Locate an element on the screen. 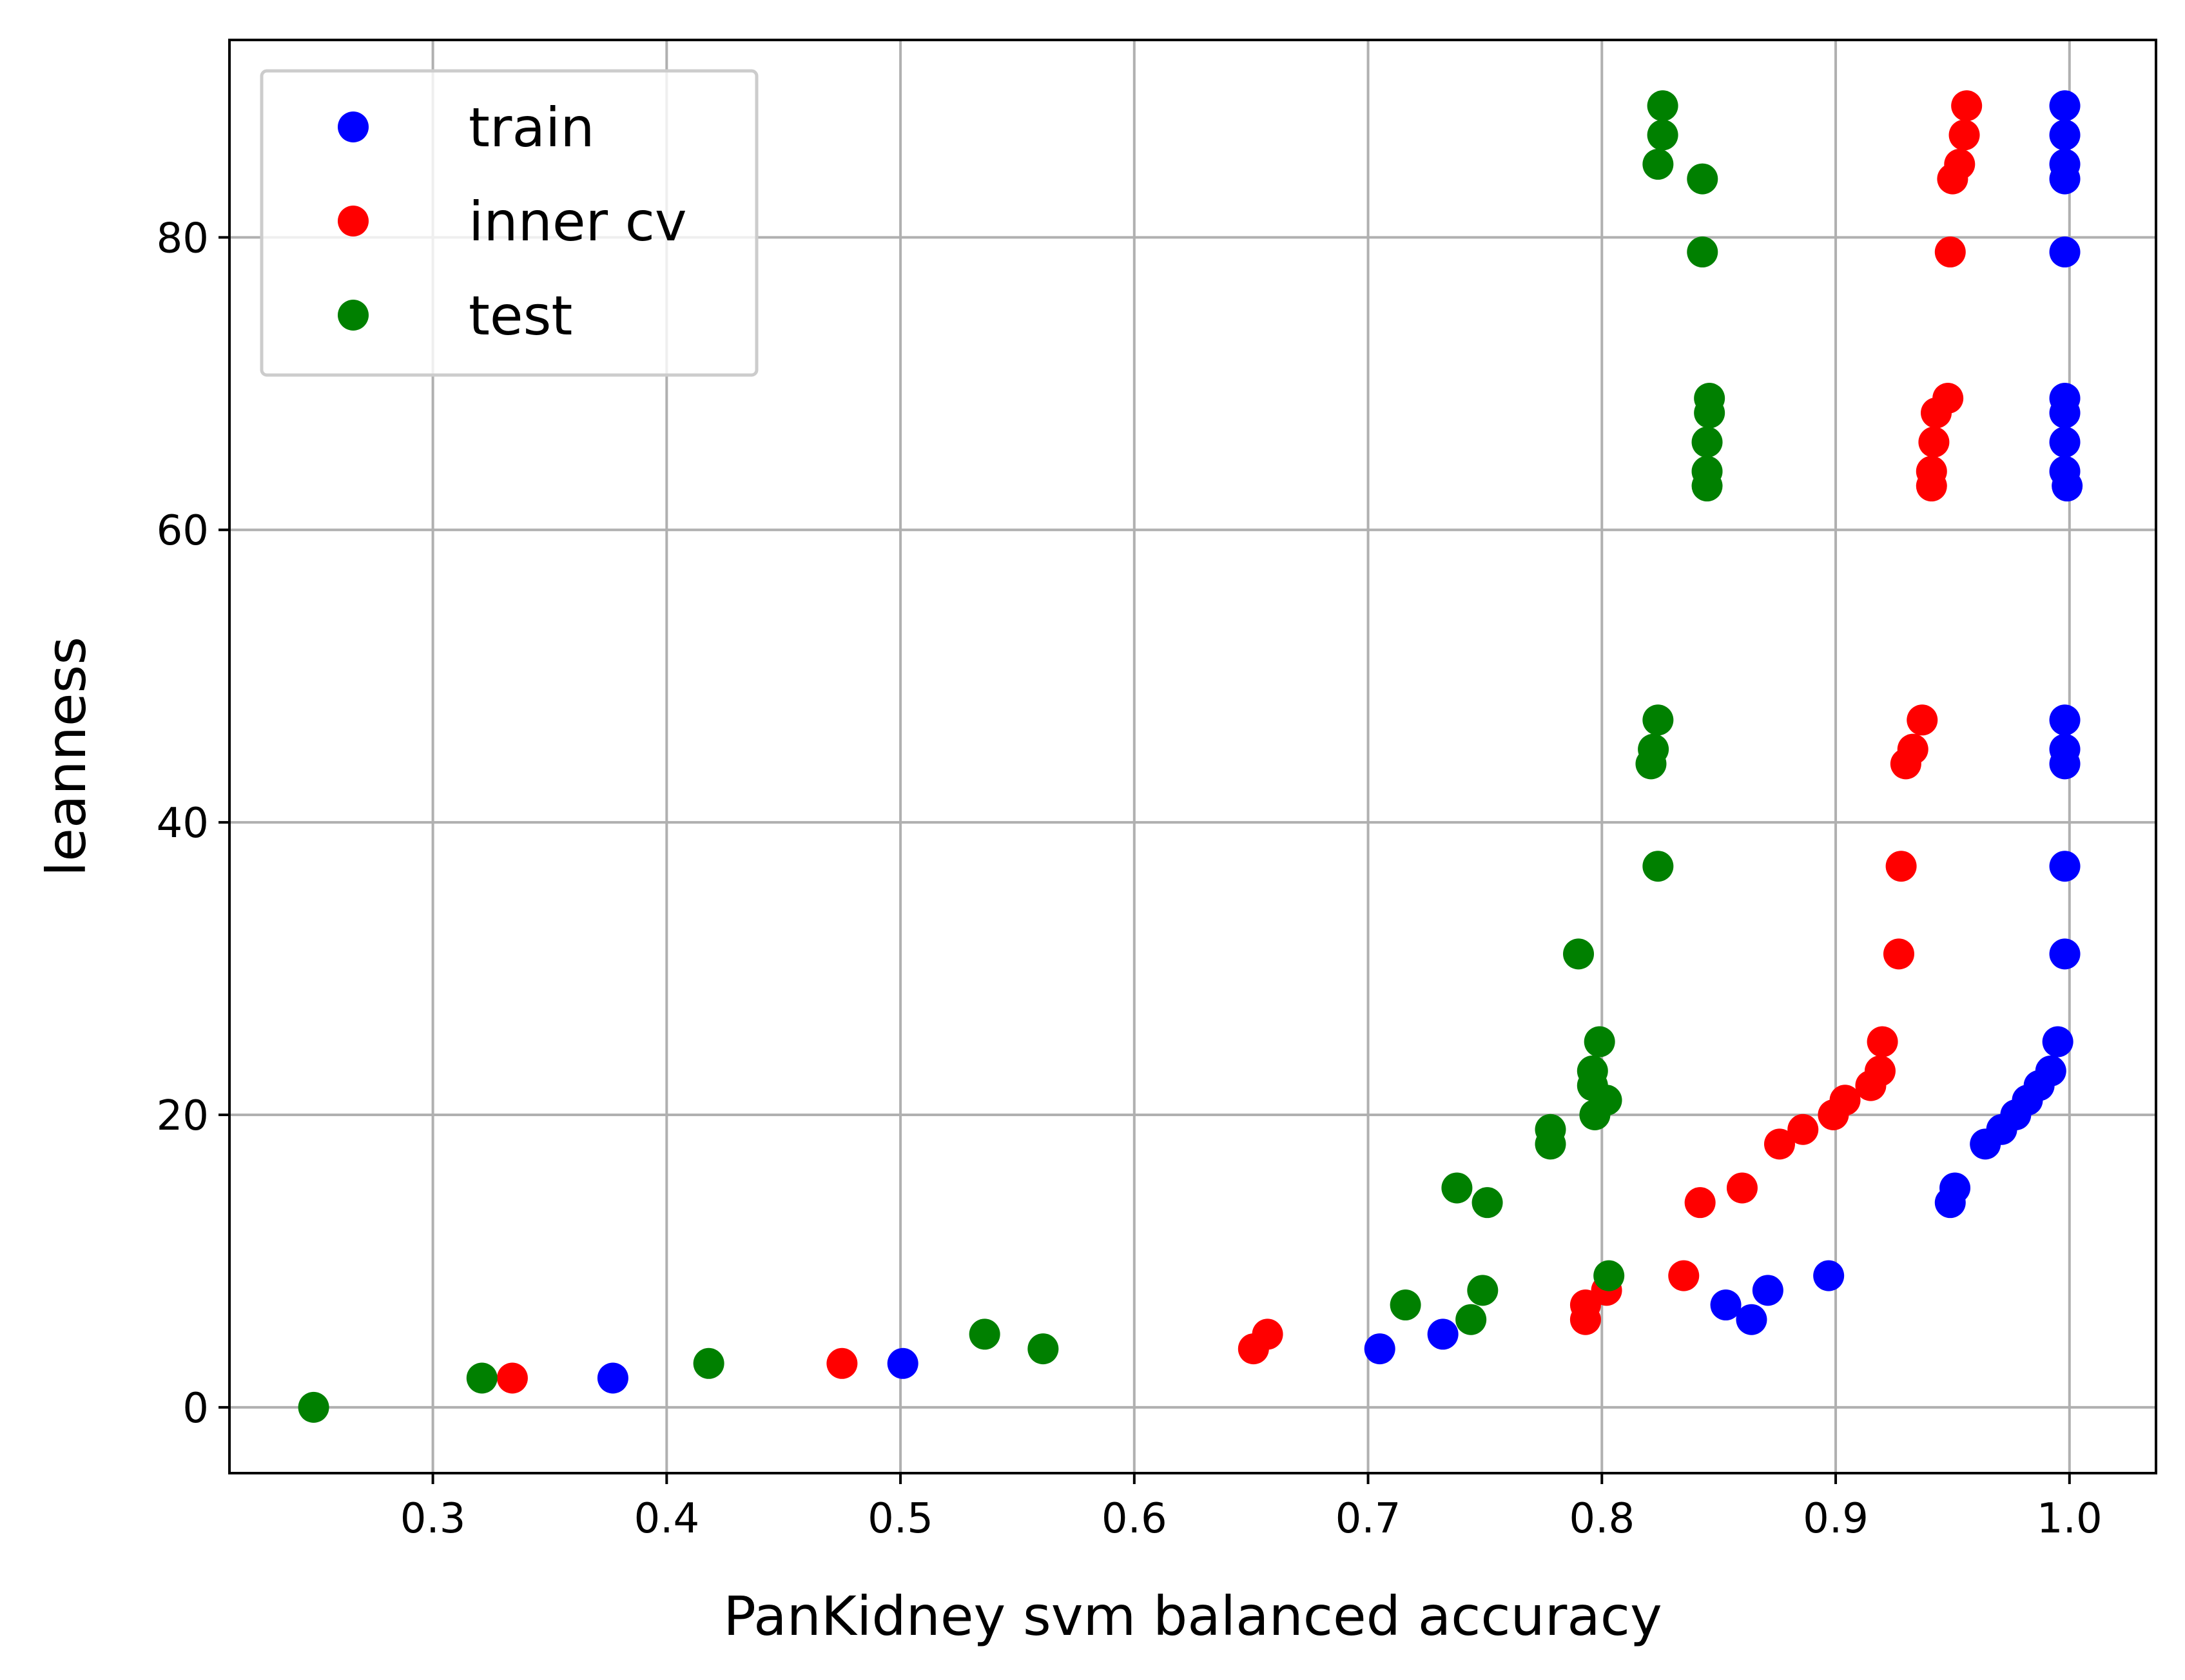 Image resolution: width=2185 pixels, height=1680 pixels. y-tick-label: 20 is located at coordinates (183, 1116).